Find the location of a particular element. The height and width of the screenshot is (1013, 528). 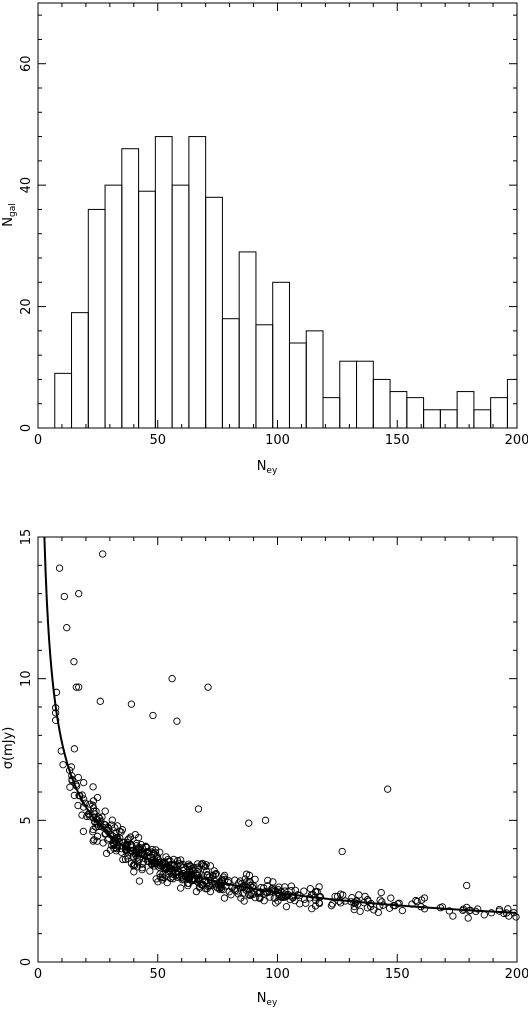

scatter-x-tick-label: 100 is located at coordinates (277, 974).